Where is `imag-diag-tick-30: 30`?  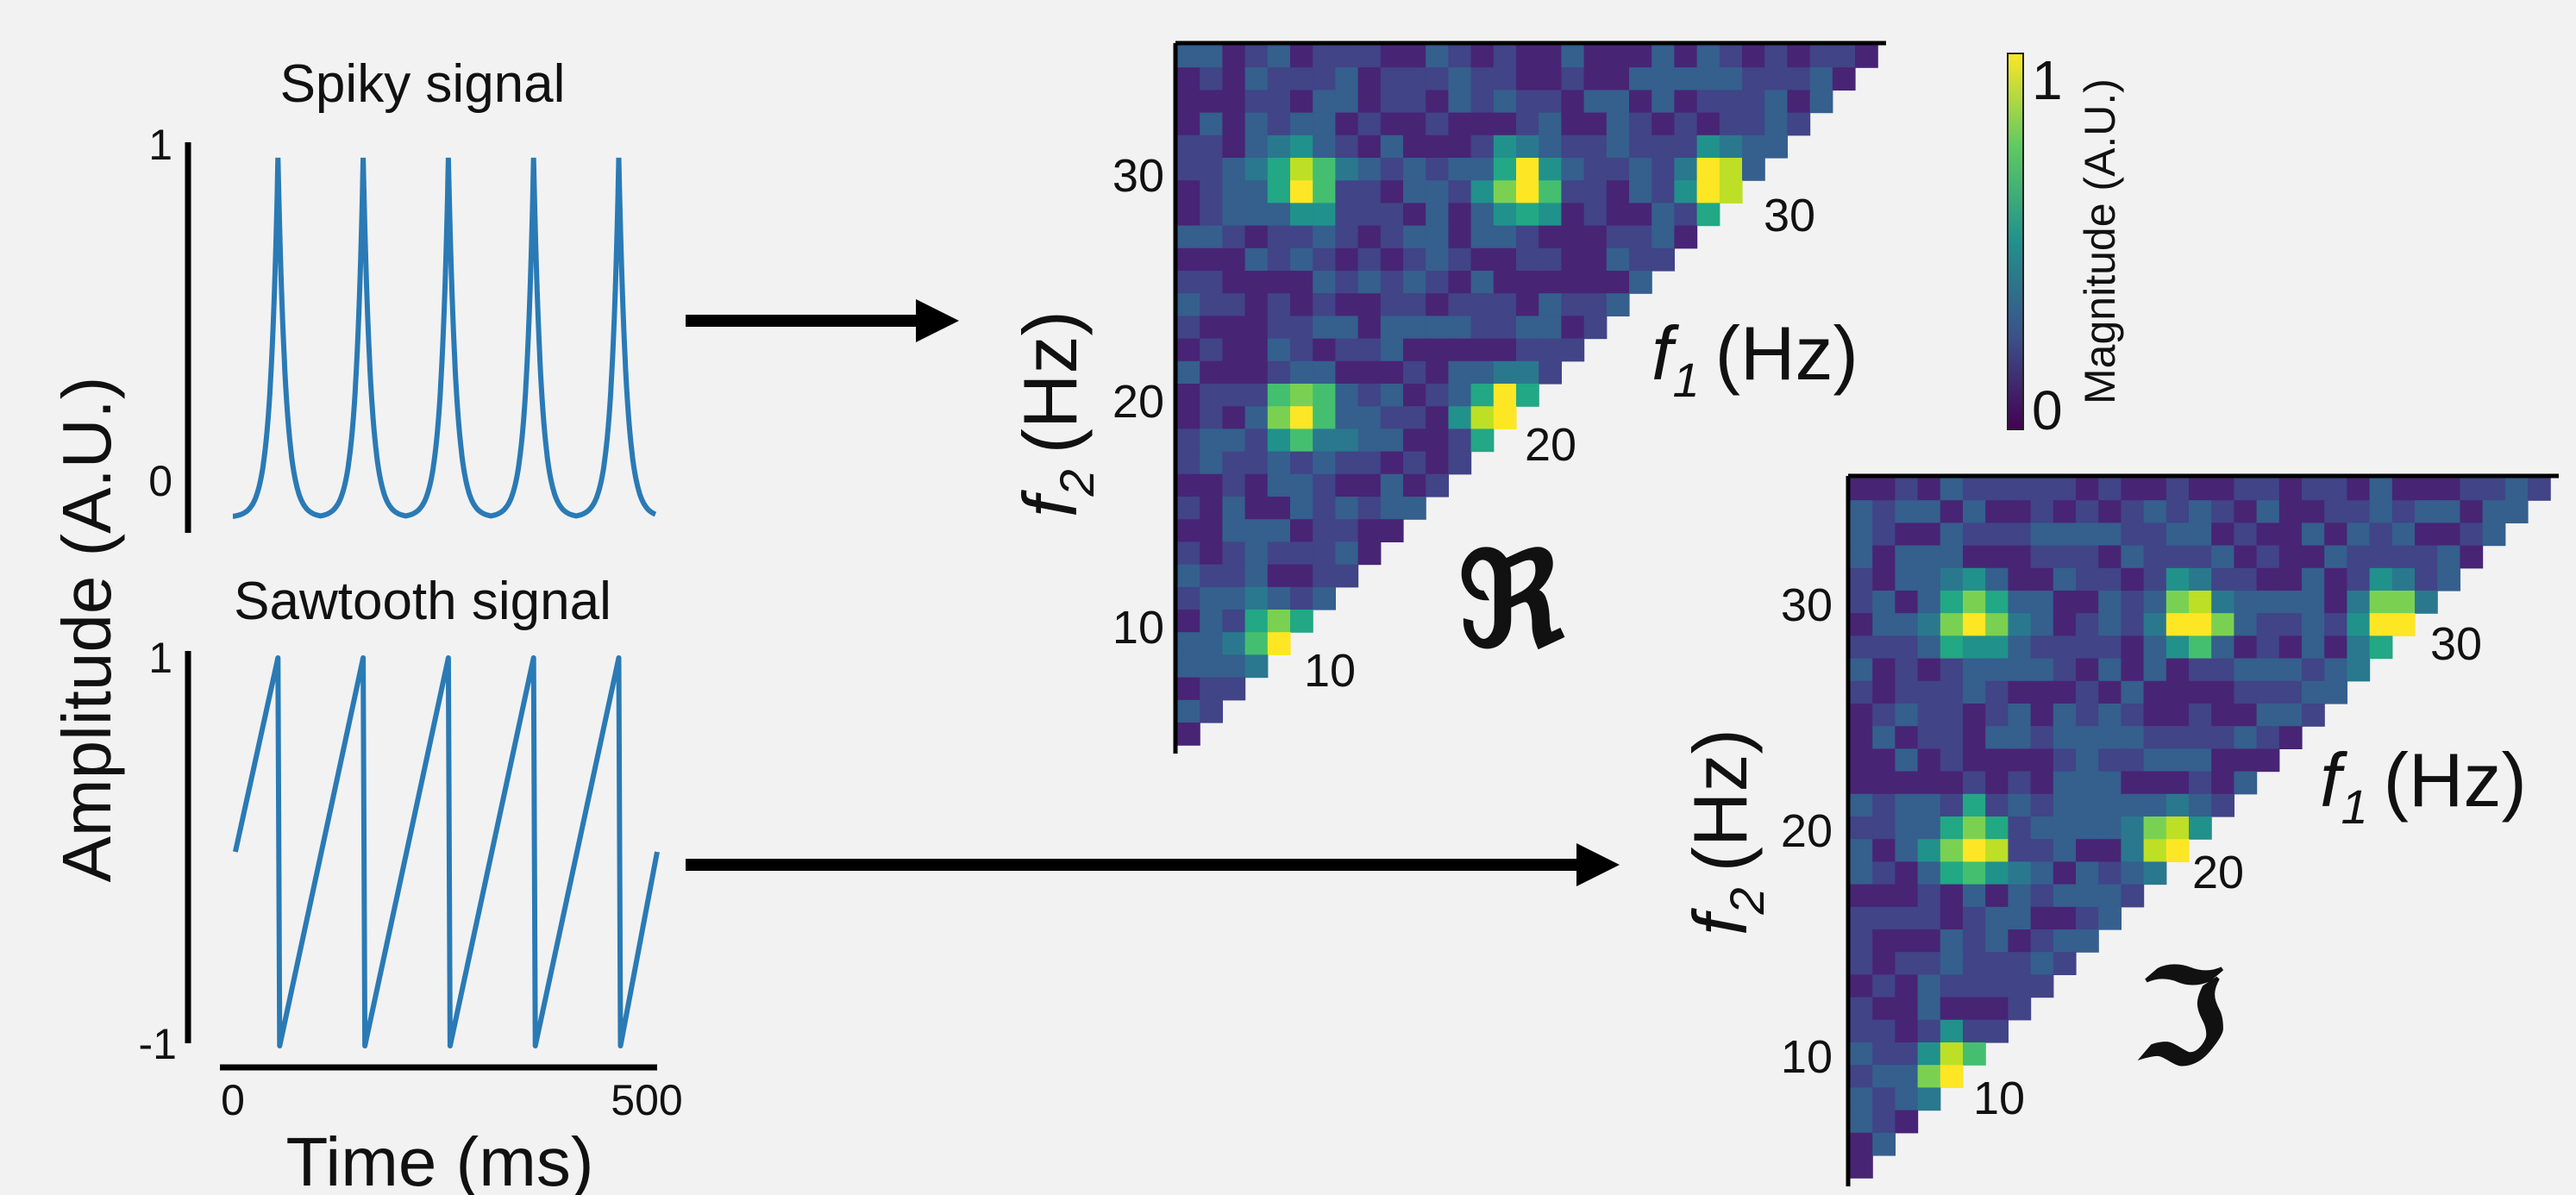
imag-diag-tick-30: 30 is located at coordinates (2456, 644).